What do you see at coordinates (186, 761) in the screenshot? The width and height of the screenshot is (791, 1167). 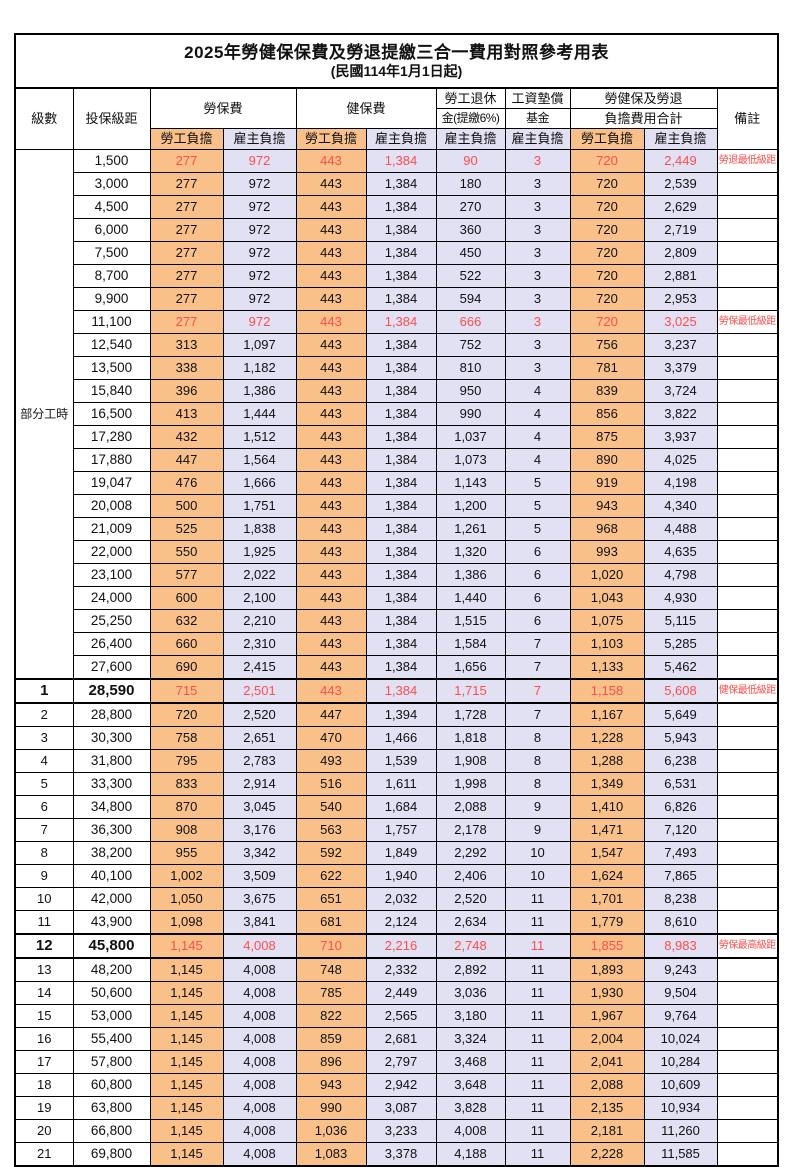 I see `cell-labor-ins-employee: 795` at bounding box center [186, 761].